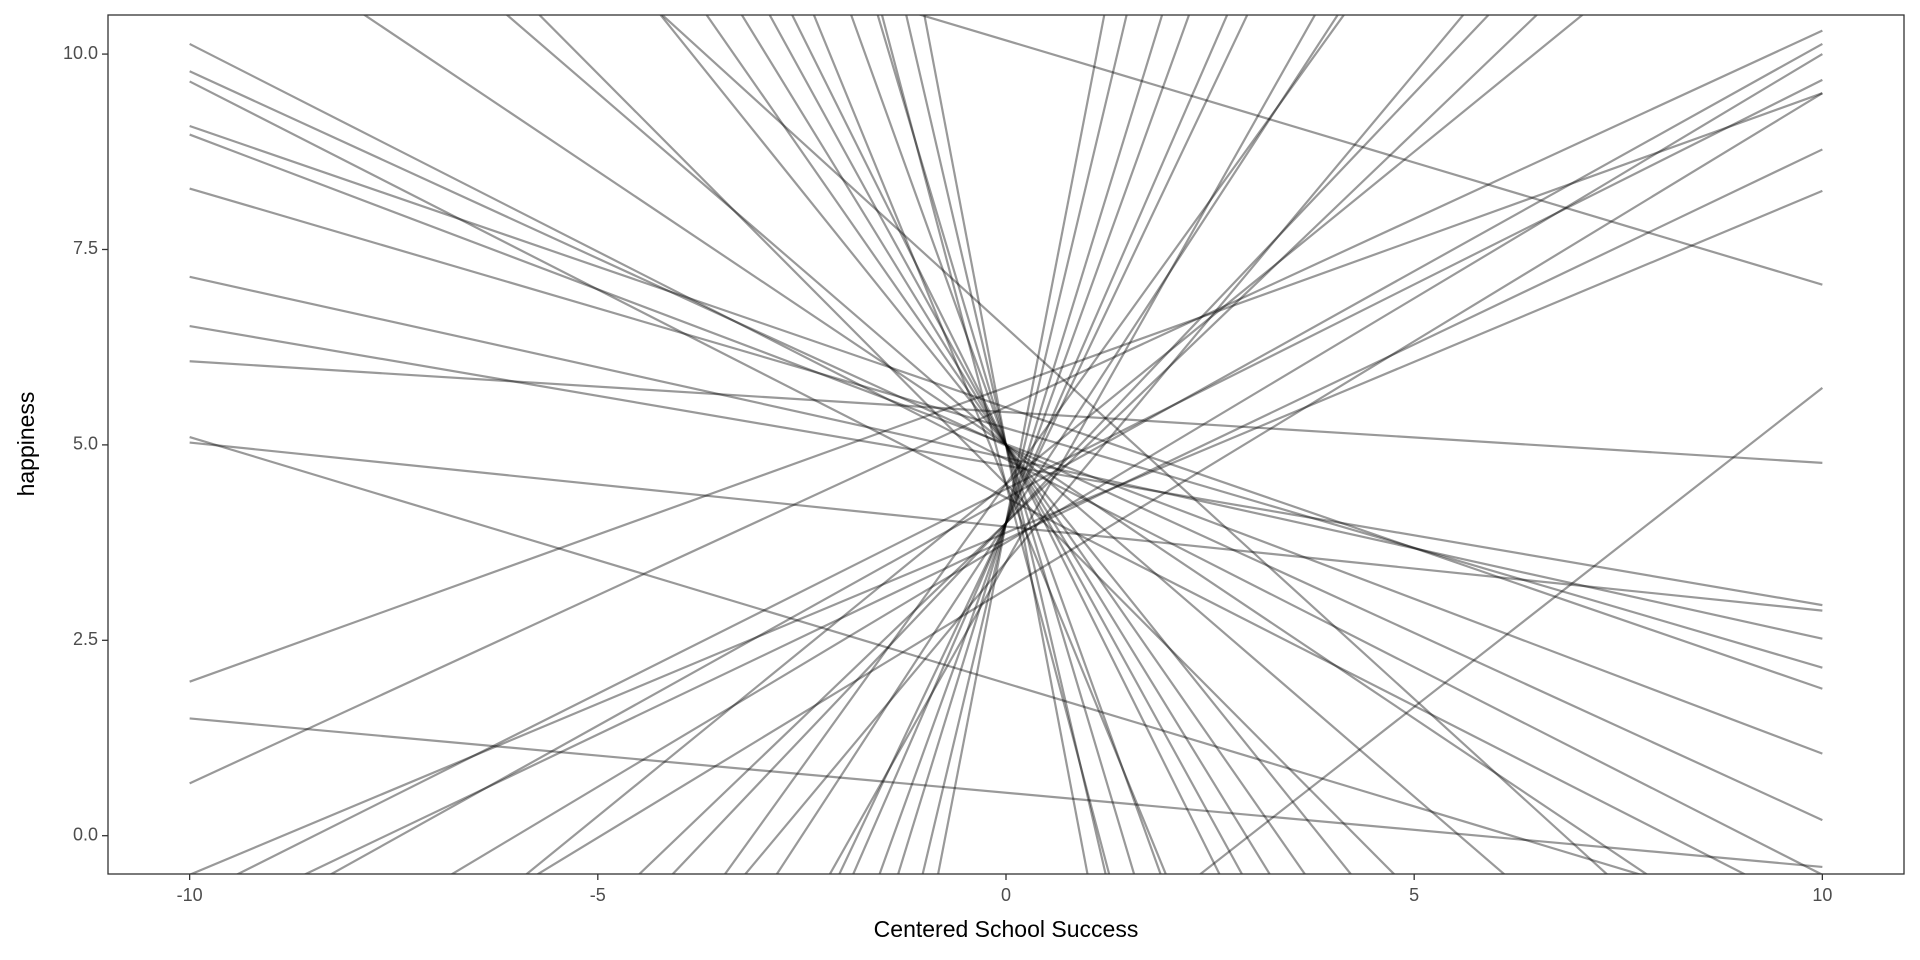 The image size is (1920, 960). What do you see at coordinates (1414, 895) in the screenshot?
I see `x-tick-label: 5` at bounding box center [1414, 895].